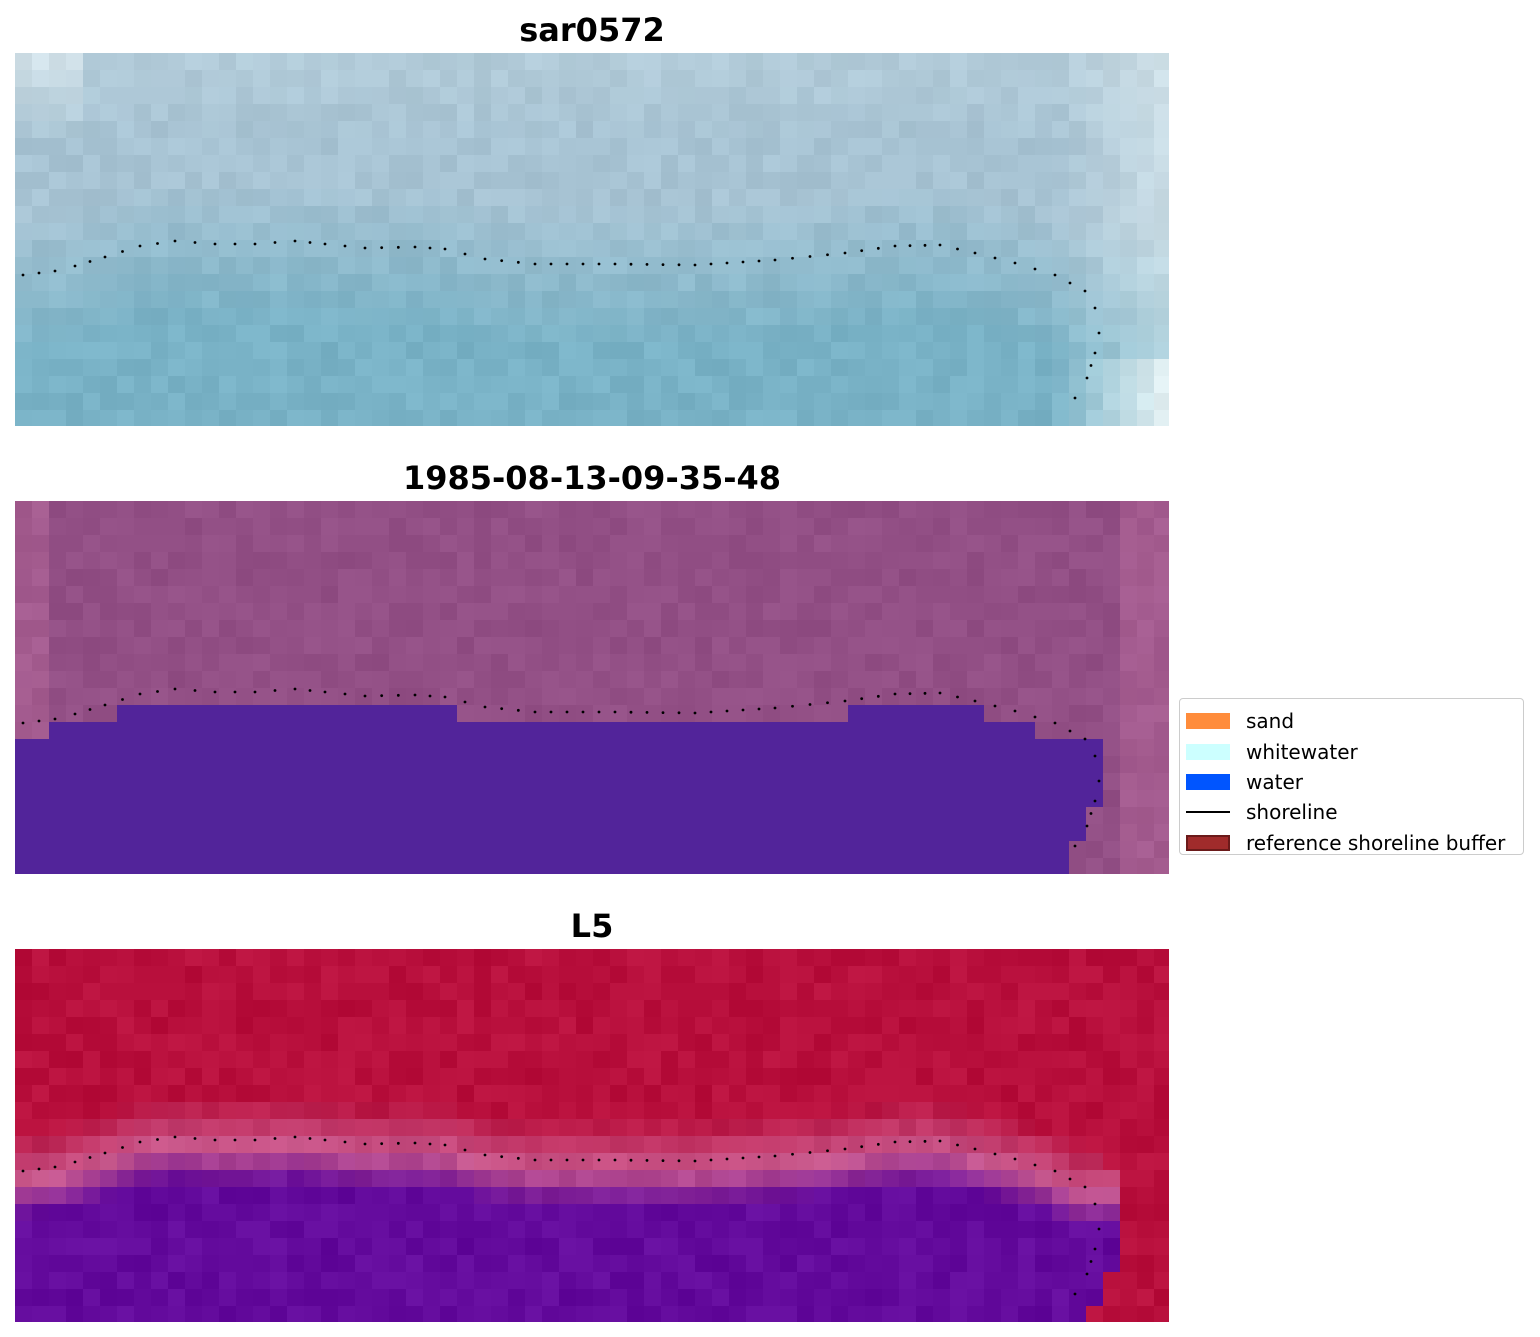 This screenshot has height=1337, width=1540. What do you see at coordinates (1208, 721) in the screenshot?
I see `sand-swatch` at bounding box center [1208, 721].